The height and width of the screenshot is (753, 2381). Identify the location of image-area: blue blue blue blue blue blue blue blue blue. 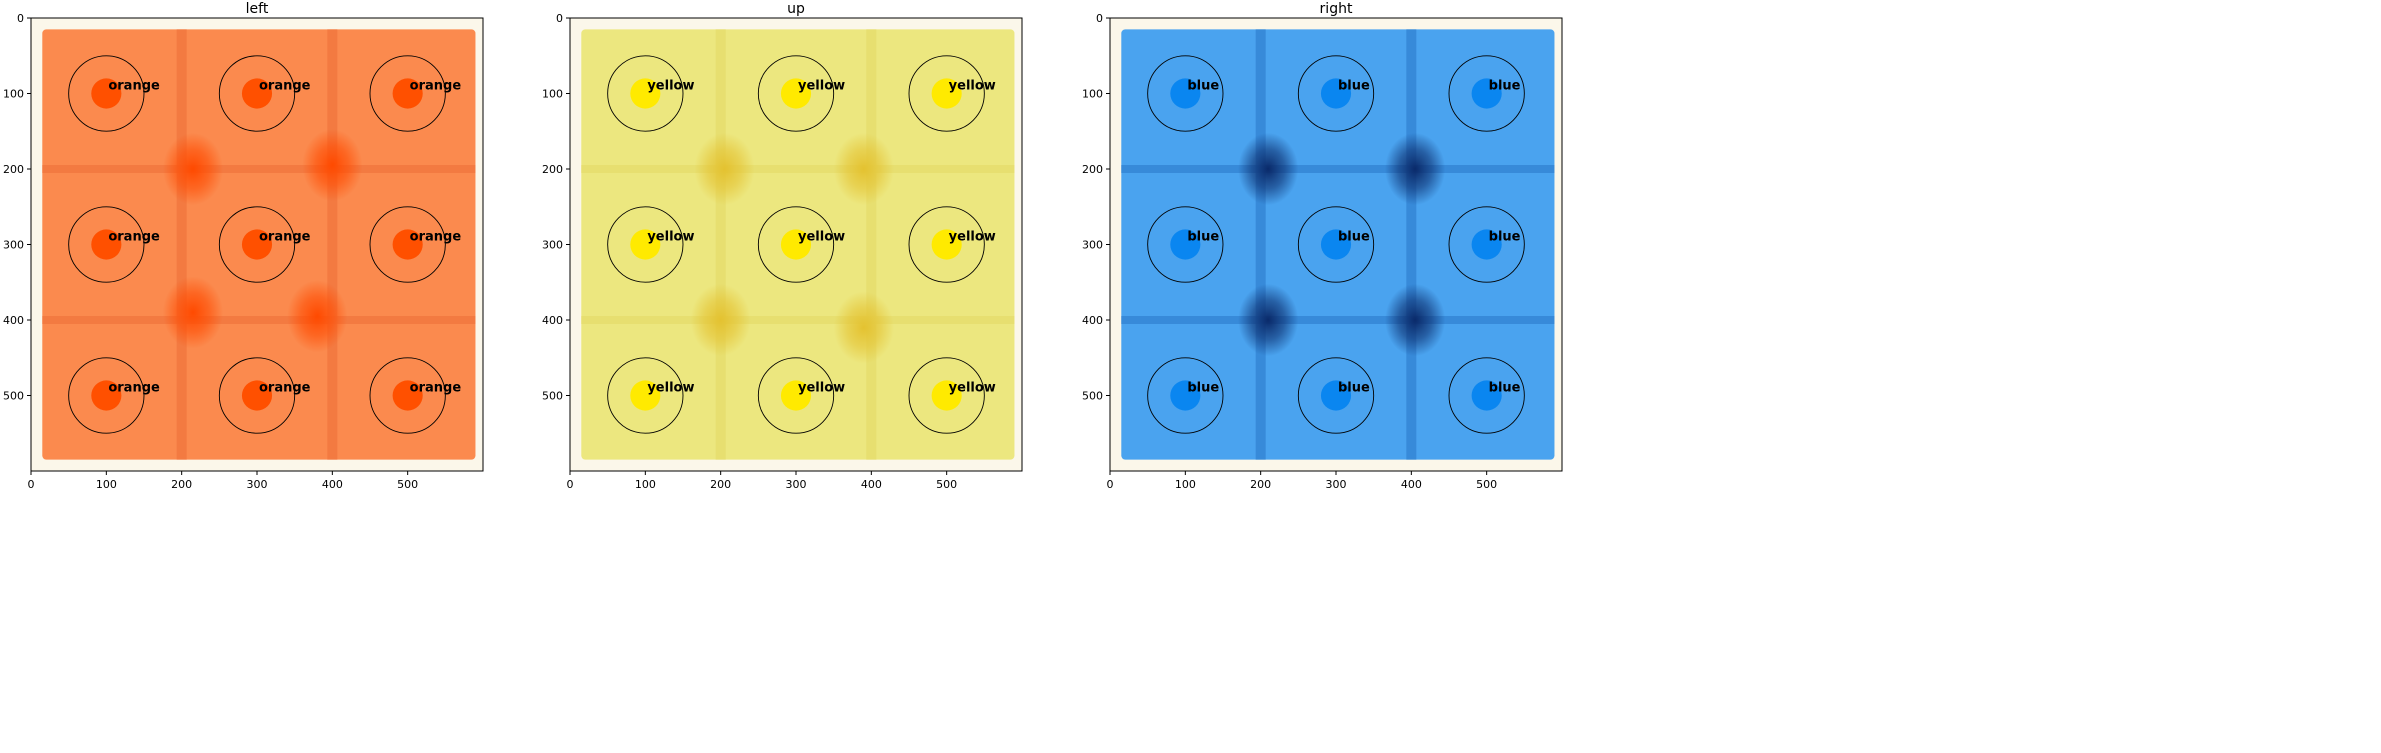
(1336, 244).